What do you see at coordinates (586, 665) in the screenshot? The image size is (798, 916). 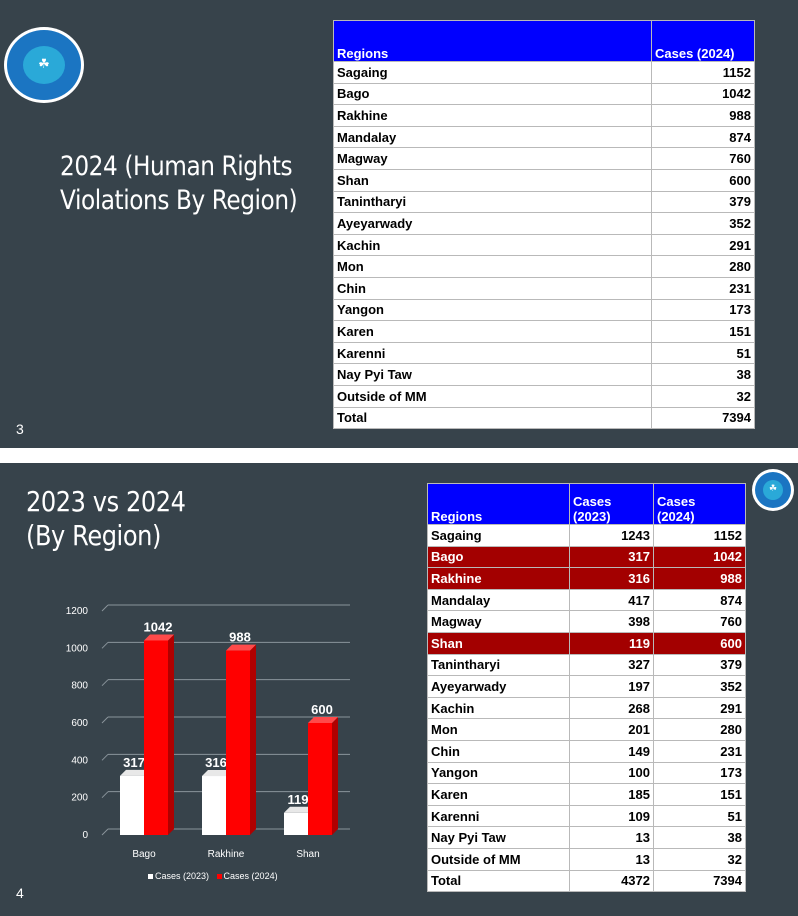 I see `table-row: Tanintharyi 327 379` at bounding box center [586, 665].